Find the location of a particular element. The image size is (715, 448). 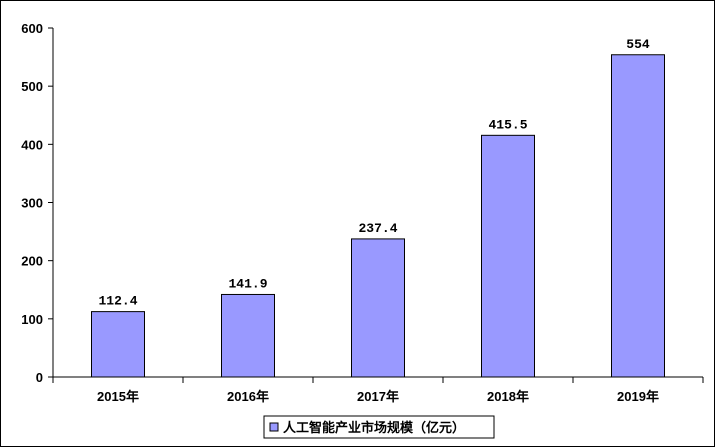

y-tick-label: 0 is located at coordinates (39, 377).